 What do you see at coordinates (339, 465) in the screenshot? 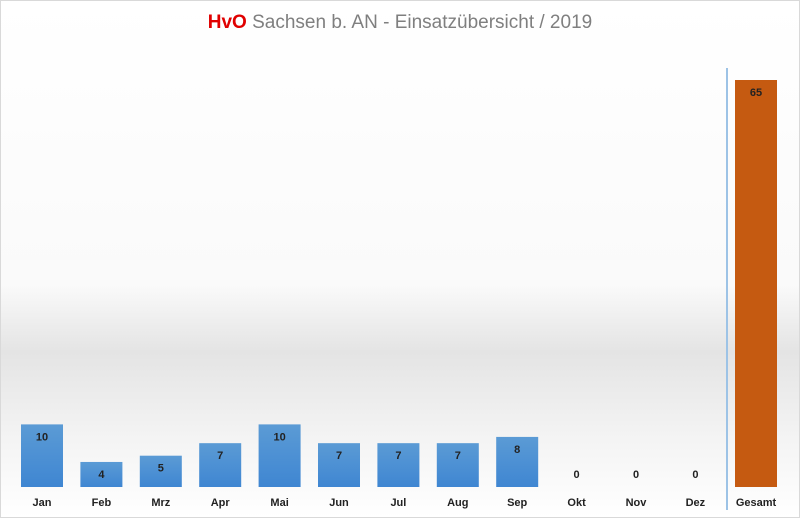
I see `bar-jun` at bounding box center [339, 465].